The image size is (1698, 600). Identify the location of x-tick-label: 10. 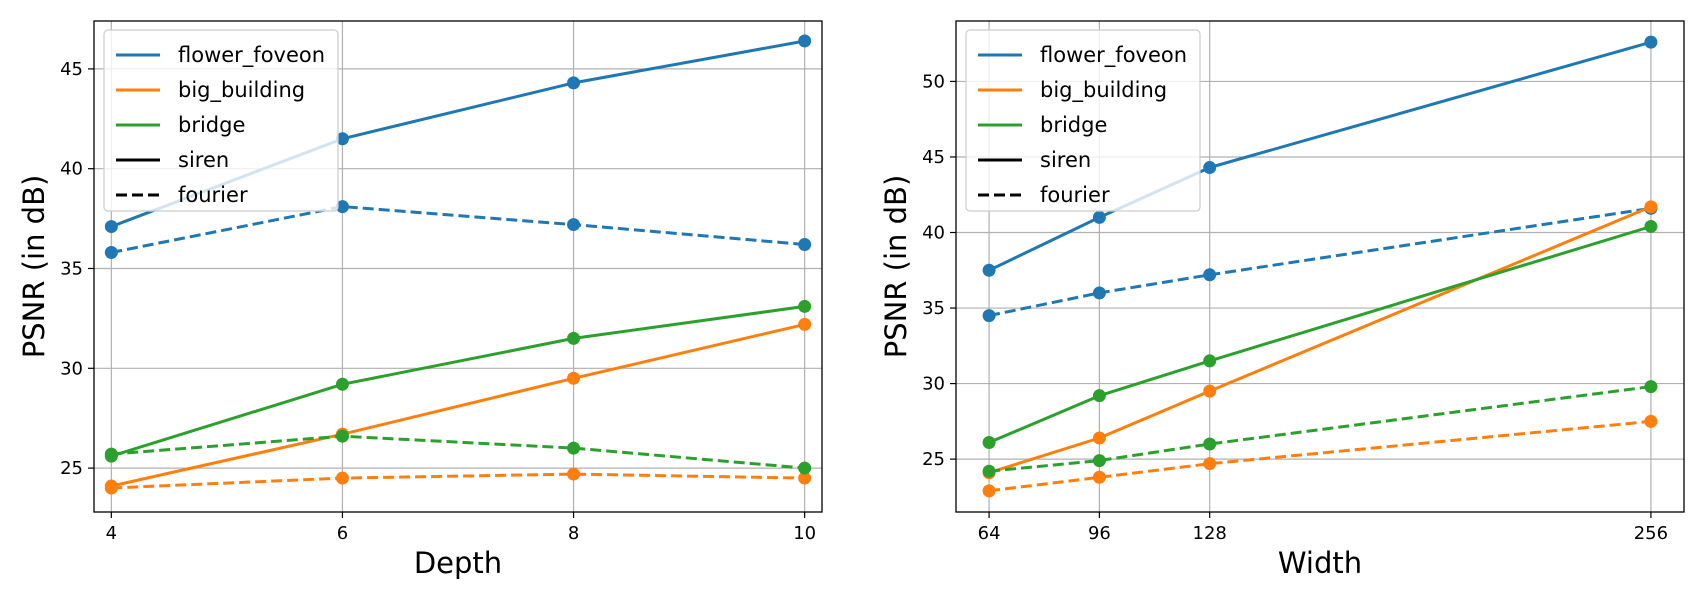
(804, 533).